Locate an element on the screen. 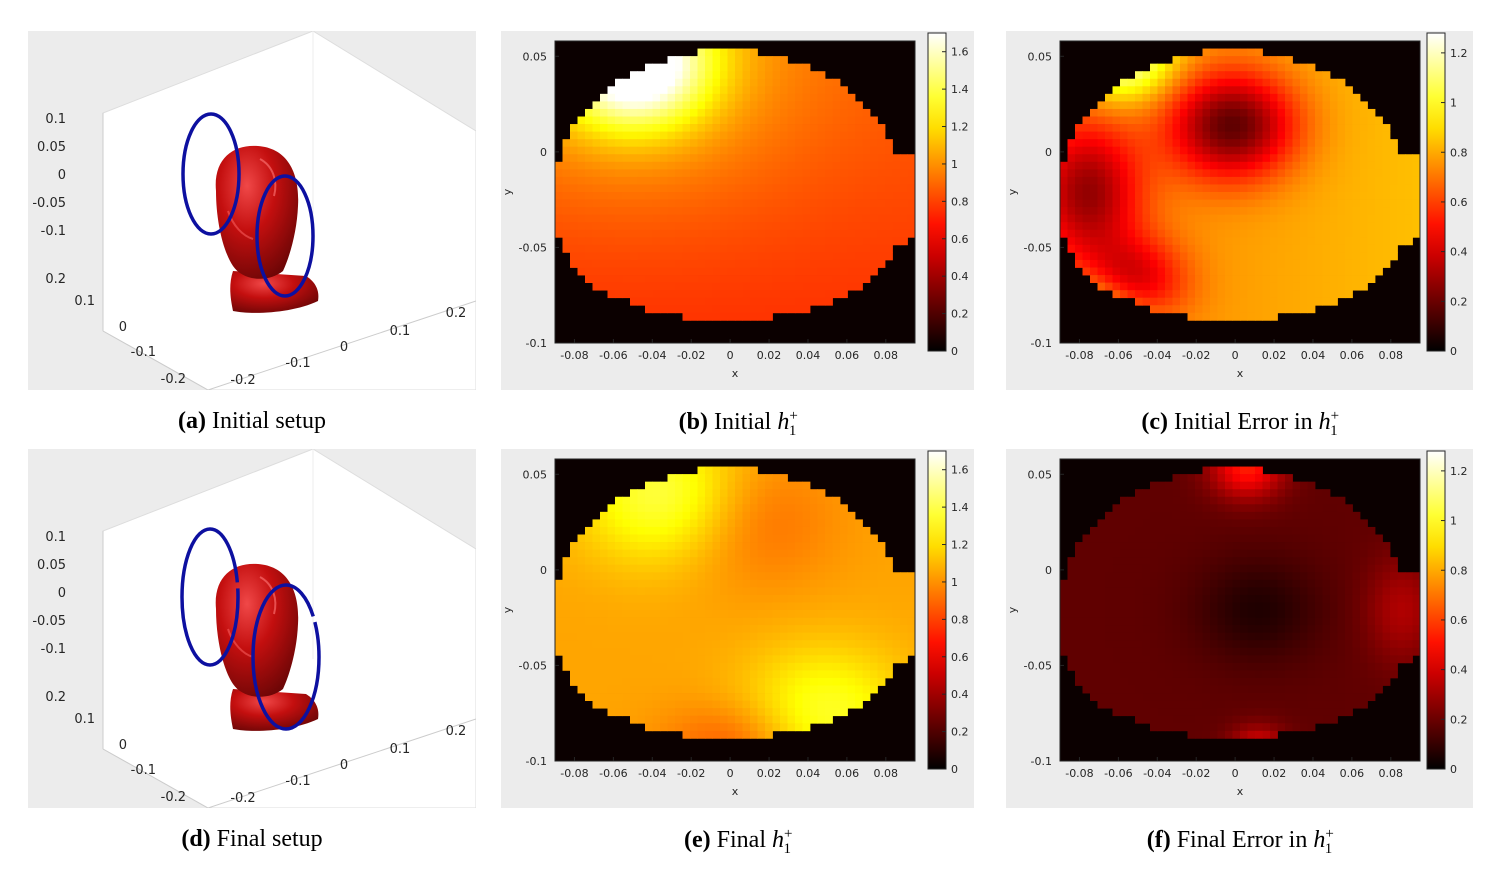 The width and height of the screenshot is (1497, 872). x-axis-label: x is located at coordinates (1240, 791).